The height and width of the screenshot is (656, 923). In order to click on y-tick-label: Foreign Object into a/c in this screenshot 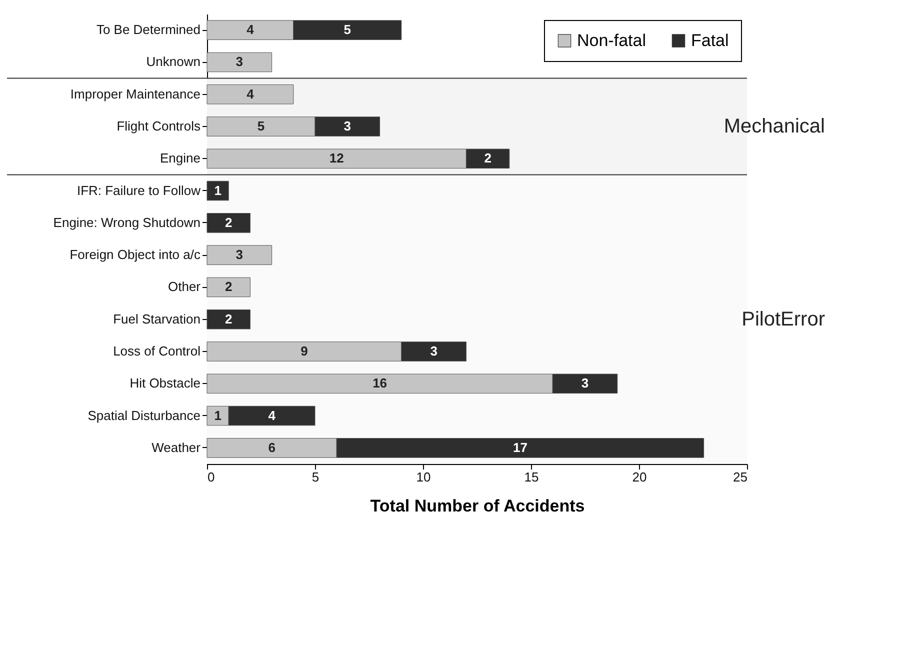, I will do `click(135, 254)`.